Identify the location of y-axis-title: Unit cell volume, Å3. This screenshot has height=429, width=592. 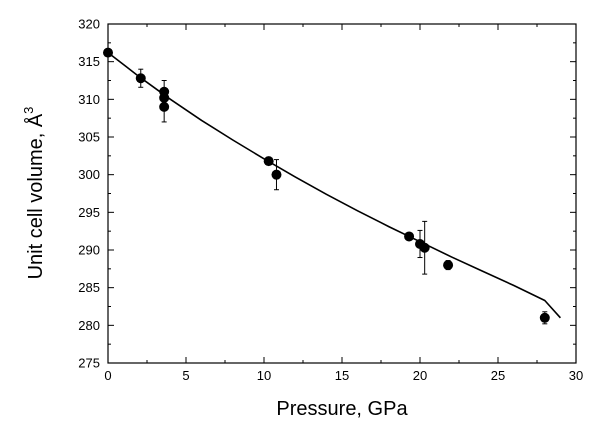
(34, 193).